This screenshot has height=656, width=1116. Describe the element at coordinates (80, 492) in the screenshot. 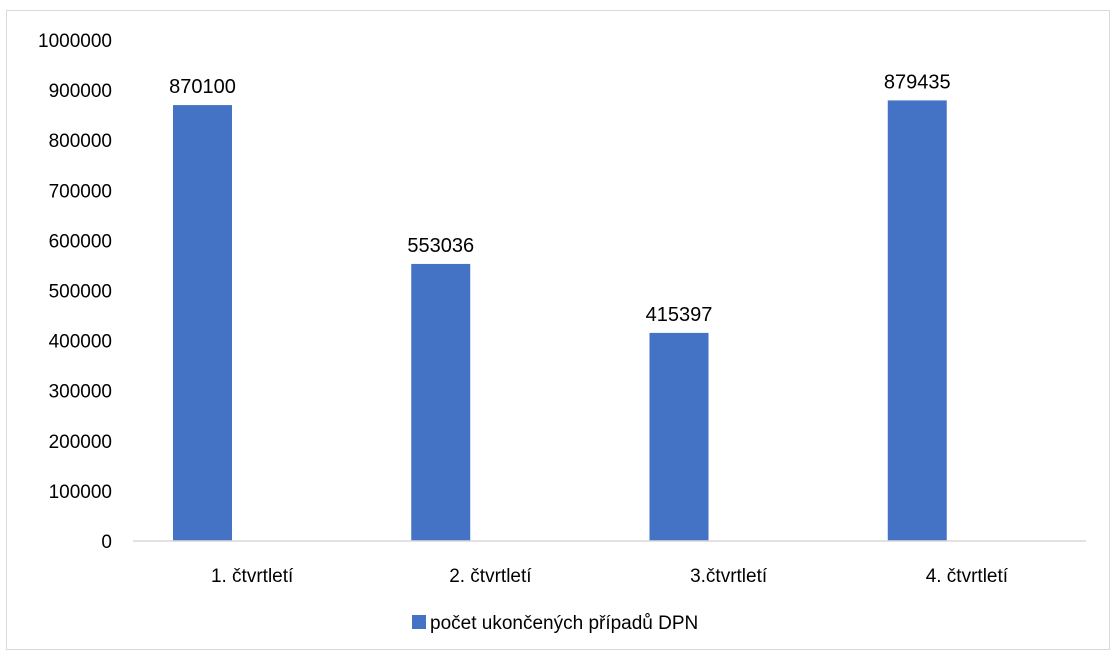

I see `y-tick-label: 100000` at that location.